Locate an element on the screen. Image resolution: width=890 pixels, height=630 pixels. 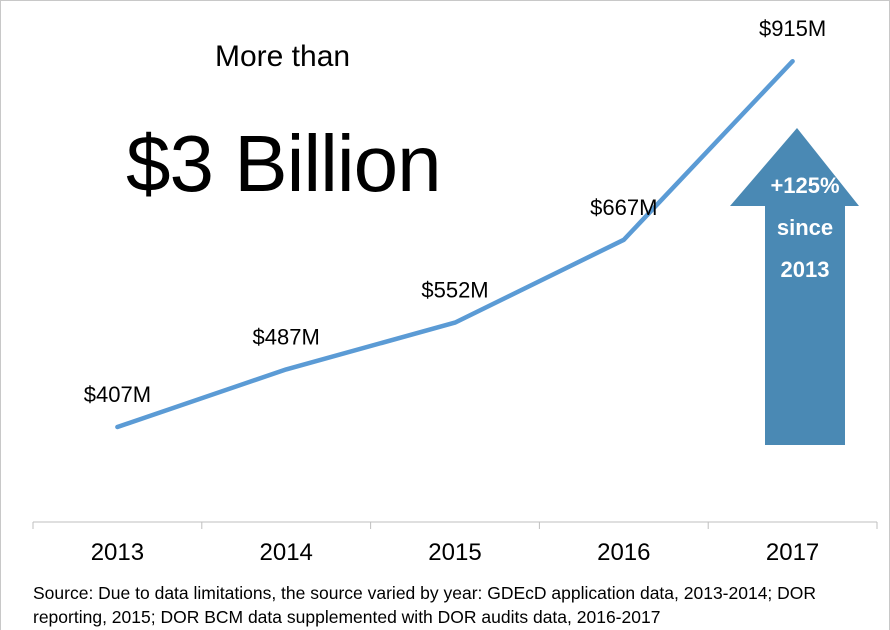
growth-arrow: +125% since 2013 is located at coordinates (794, 286).